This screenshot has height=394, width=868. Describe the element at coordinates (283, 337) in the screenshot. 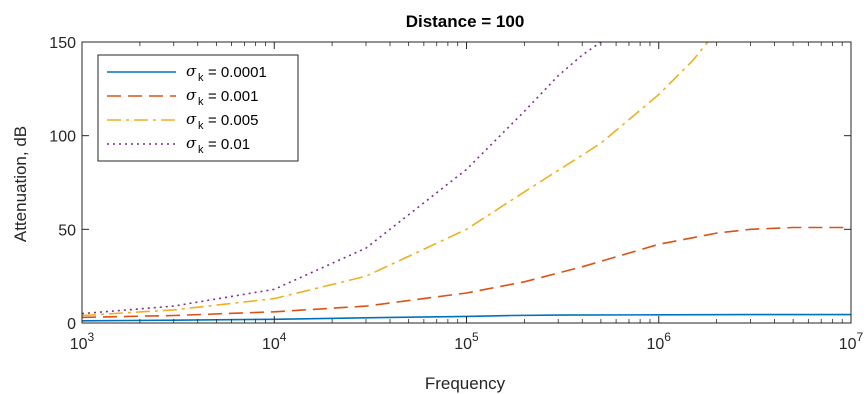

I see `x-tick-exponent: 4` at that location.